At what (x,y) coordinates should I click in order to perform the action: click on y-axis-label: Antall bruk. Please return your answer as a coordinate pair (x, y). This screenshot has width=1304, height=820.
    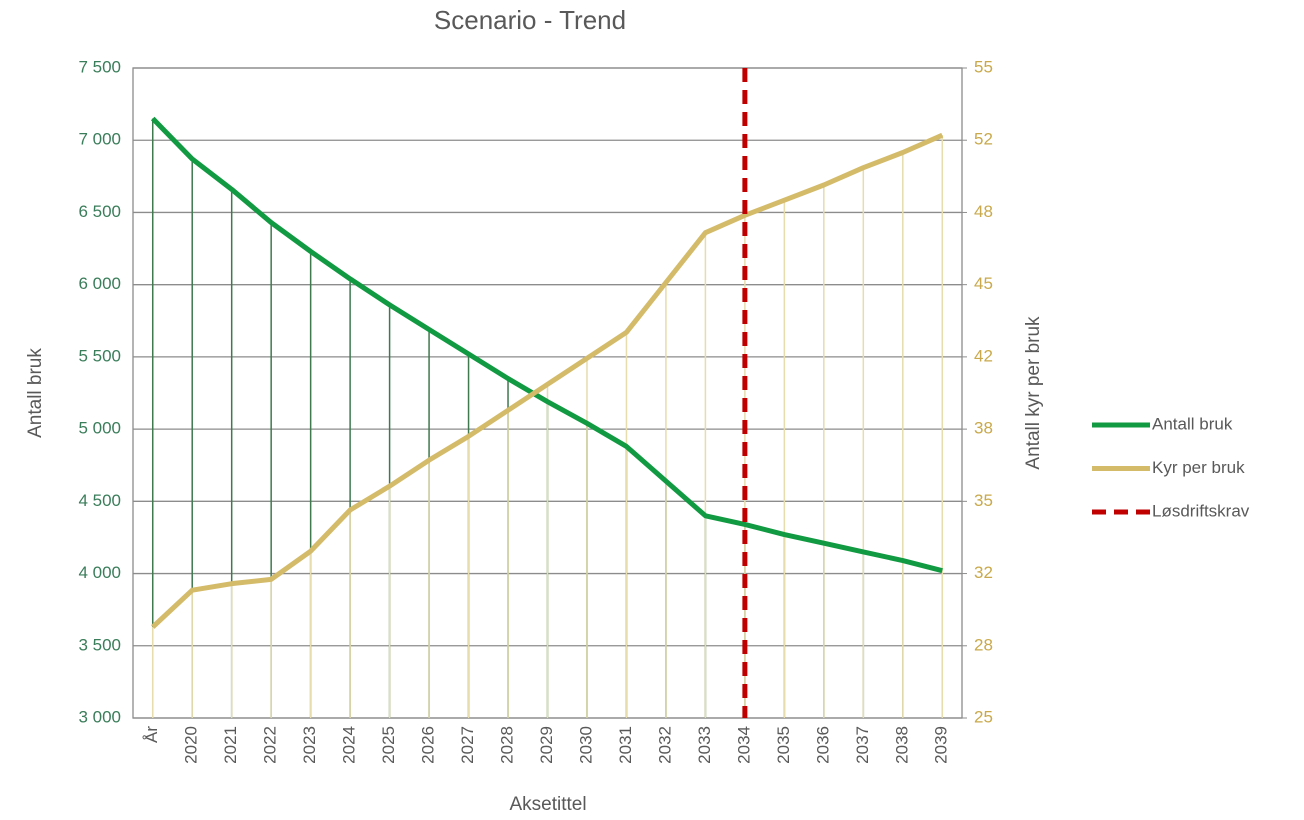
    Looking at the image, I should click on (35, 393).